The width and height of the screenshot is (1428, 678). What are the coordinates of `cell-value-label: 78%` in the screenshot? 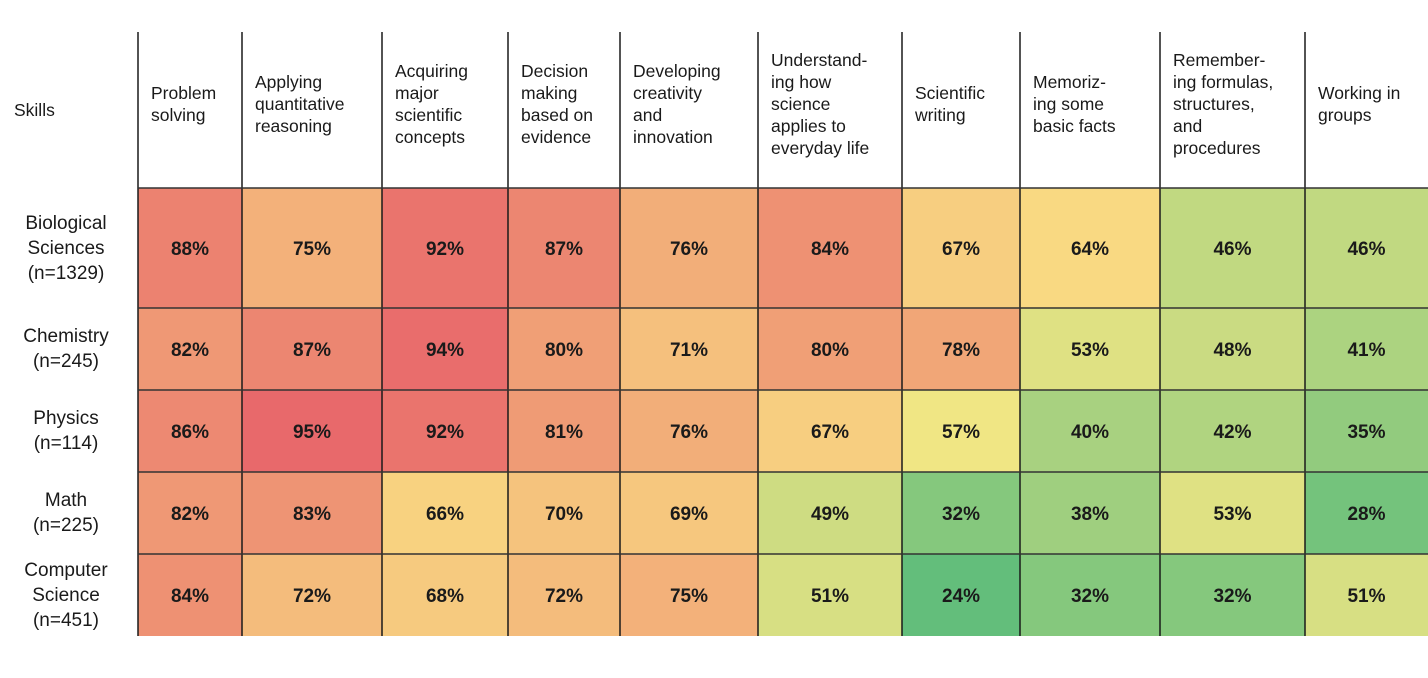 It's located at (961, 350).